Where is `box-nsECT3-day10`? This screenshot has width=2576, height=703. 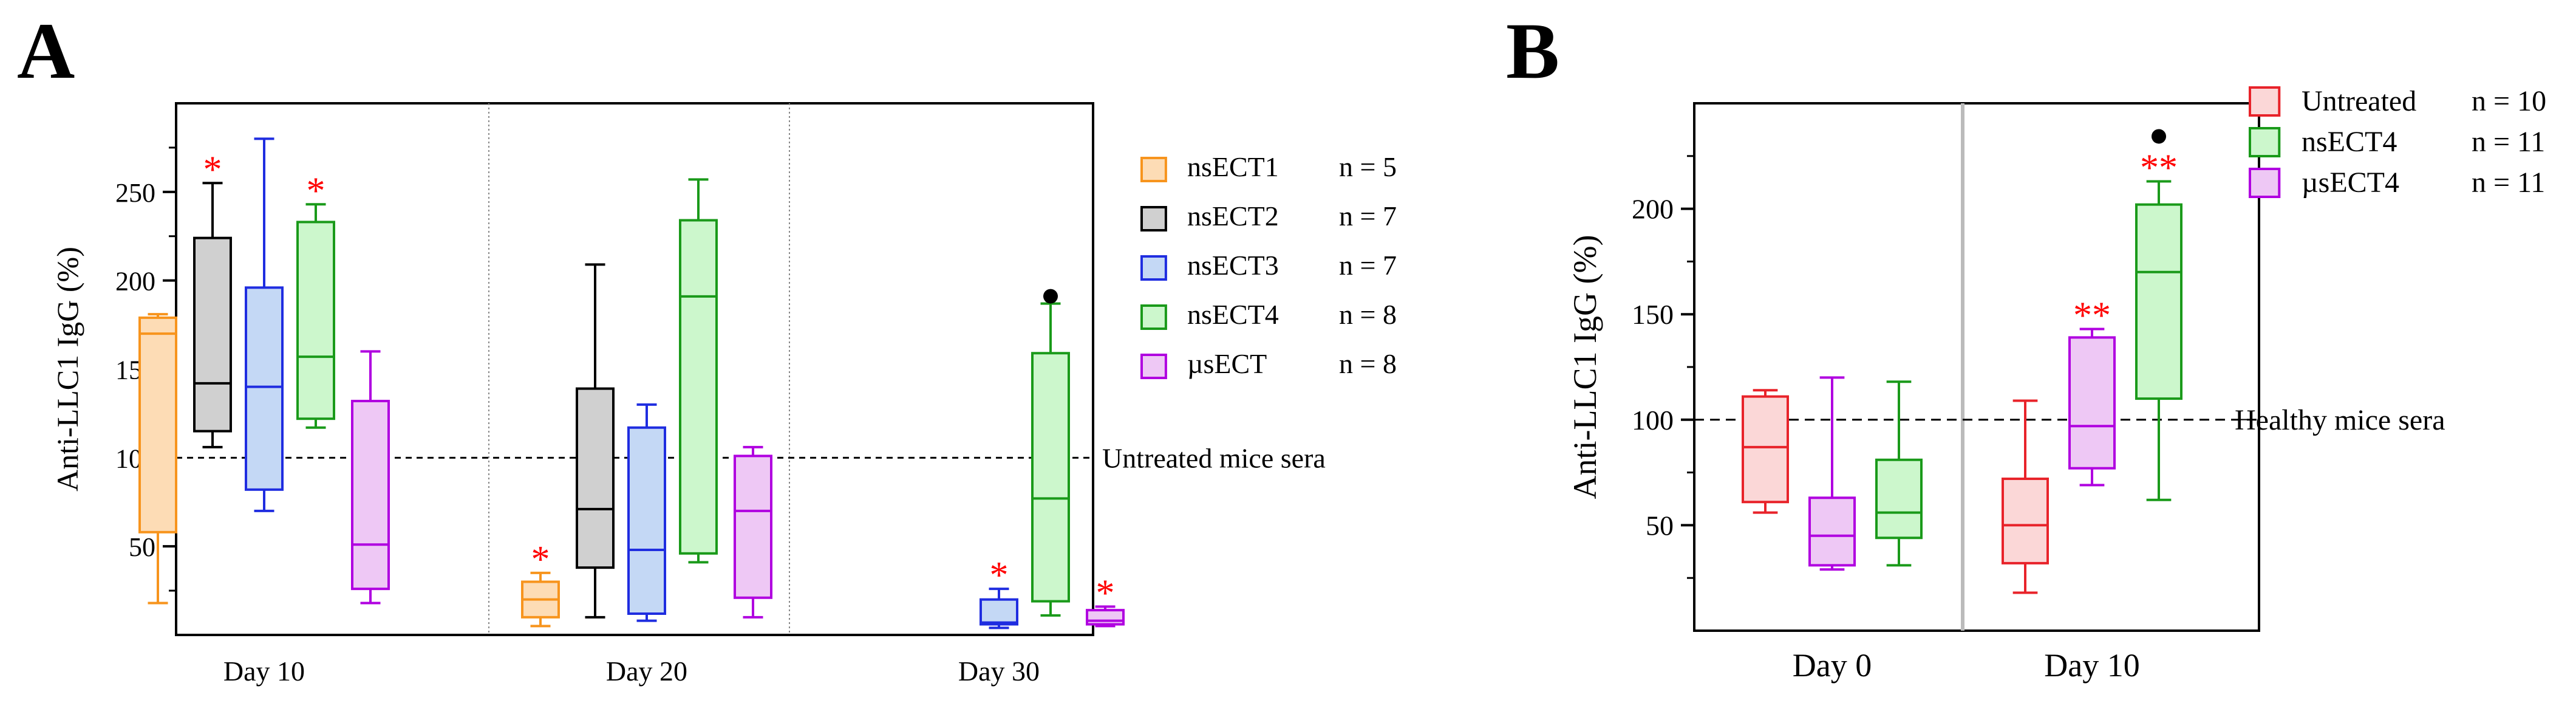
box-nsECT3-day10 is located at coordinates (264, 324).